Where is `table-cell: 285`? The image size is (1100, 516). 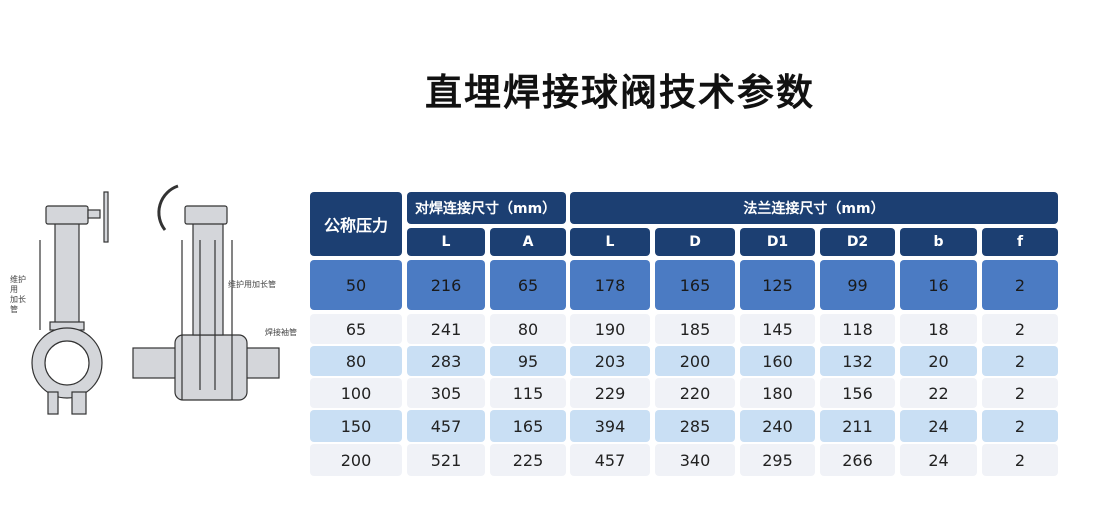
table-cell: 285 is located at coordinates (695, 426).